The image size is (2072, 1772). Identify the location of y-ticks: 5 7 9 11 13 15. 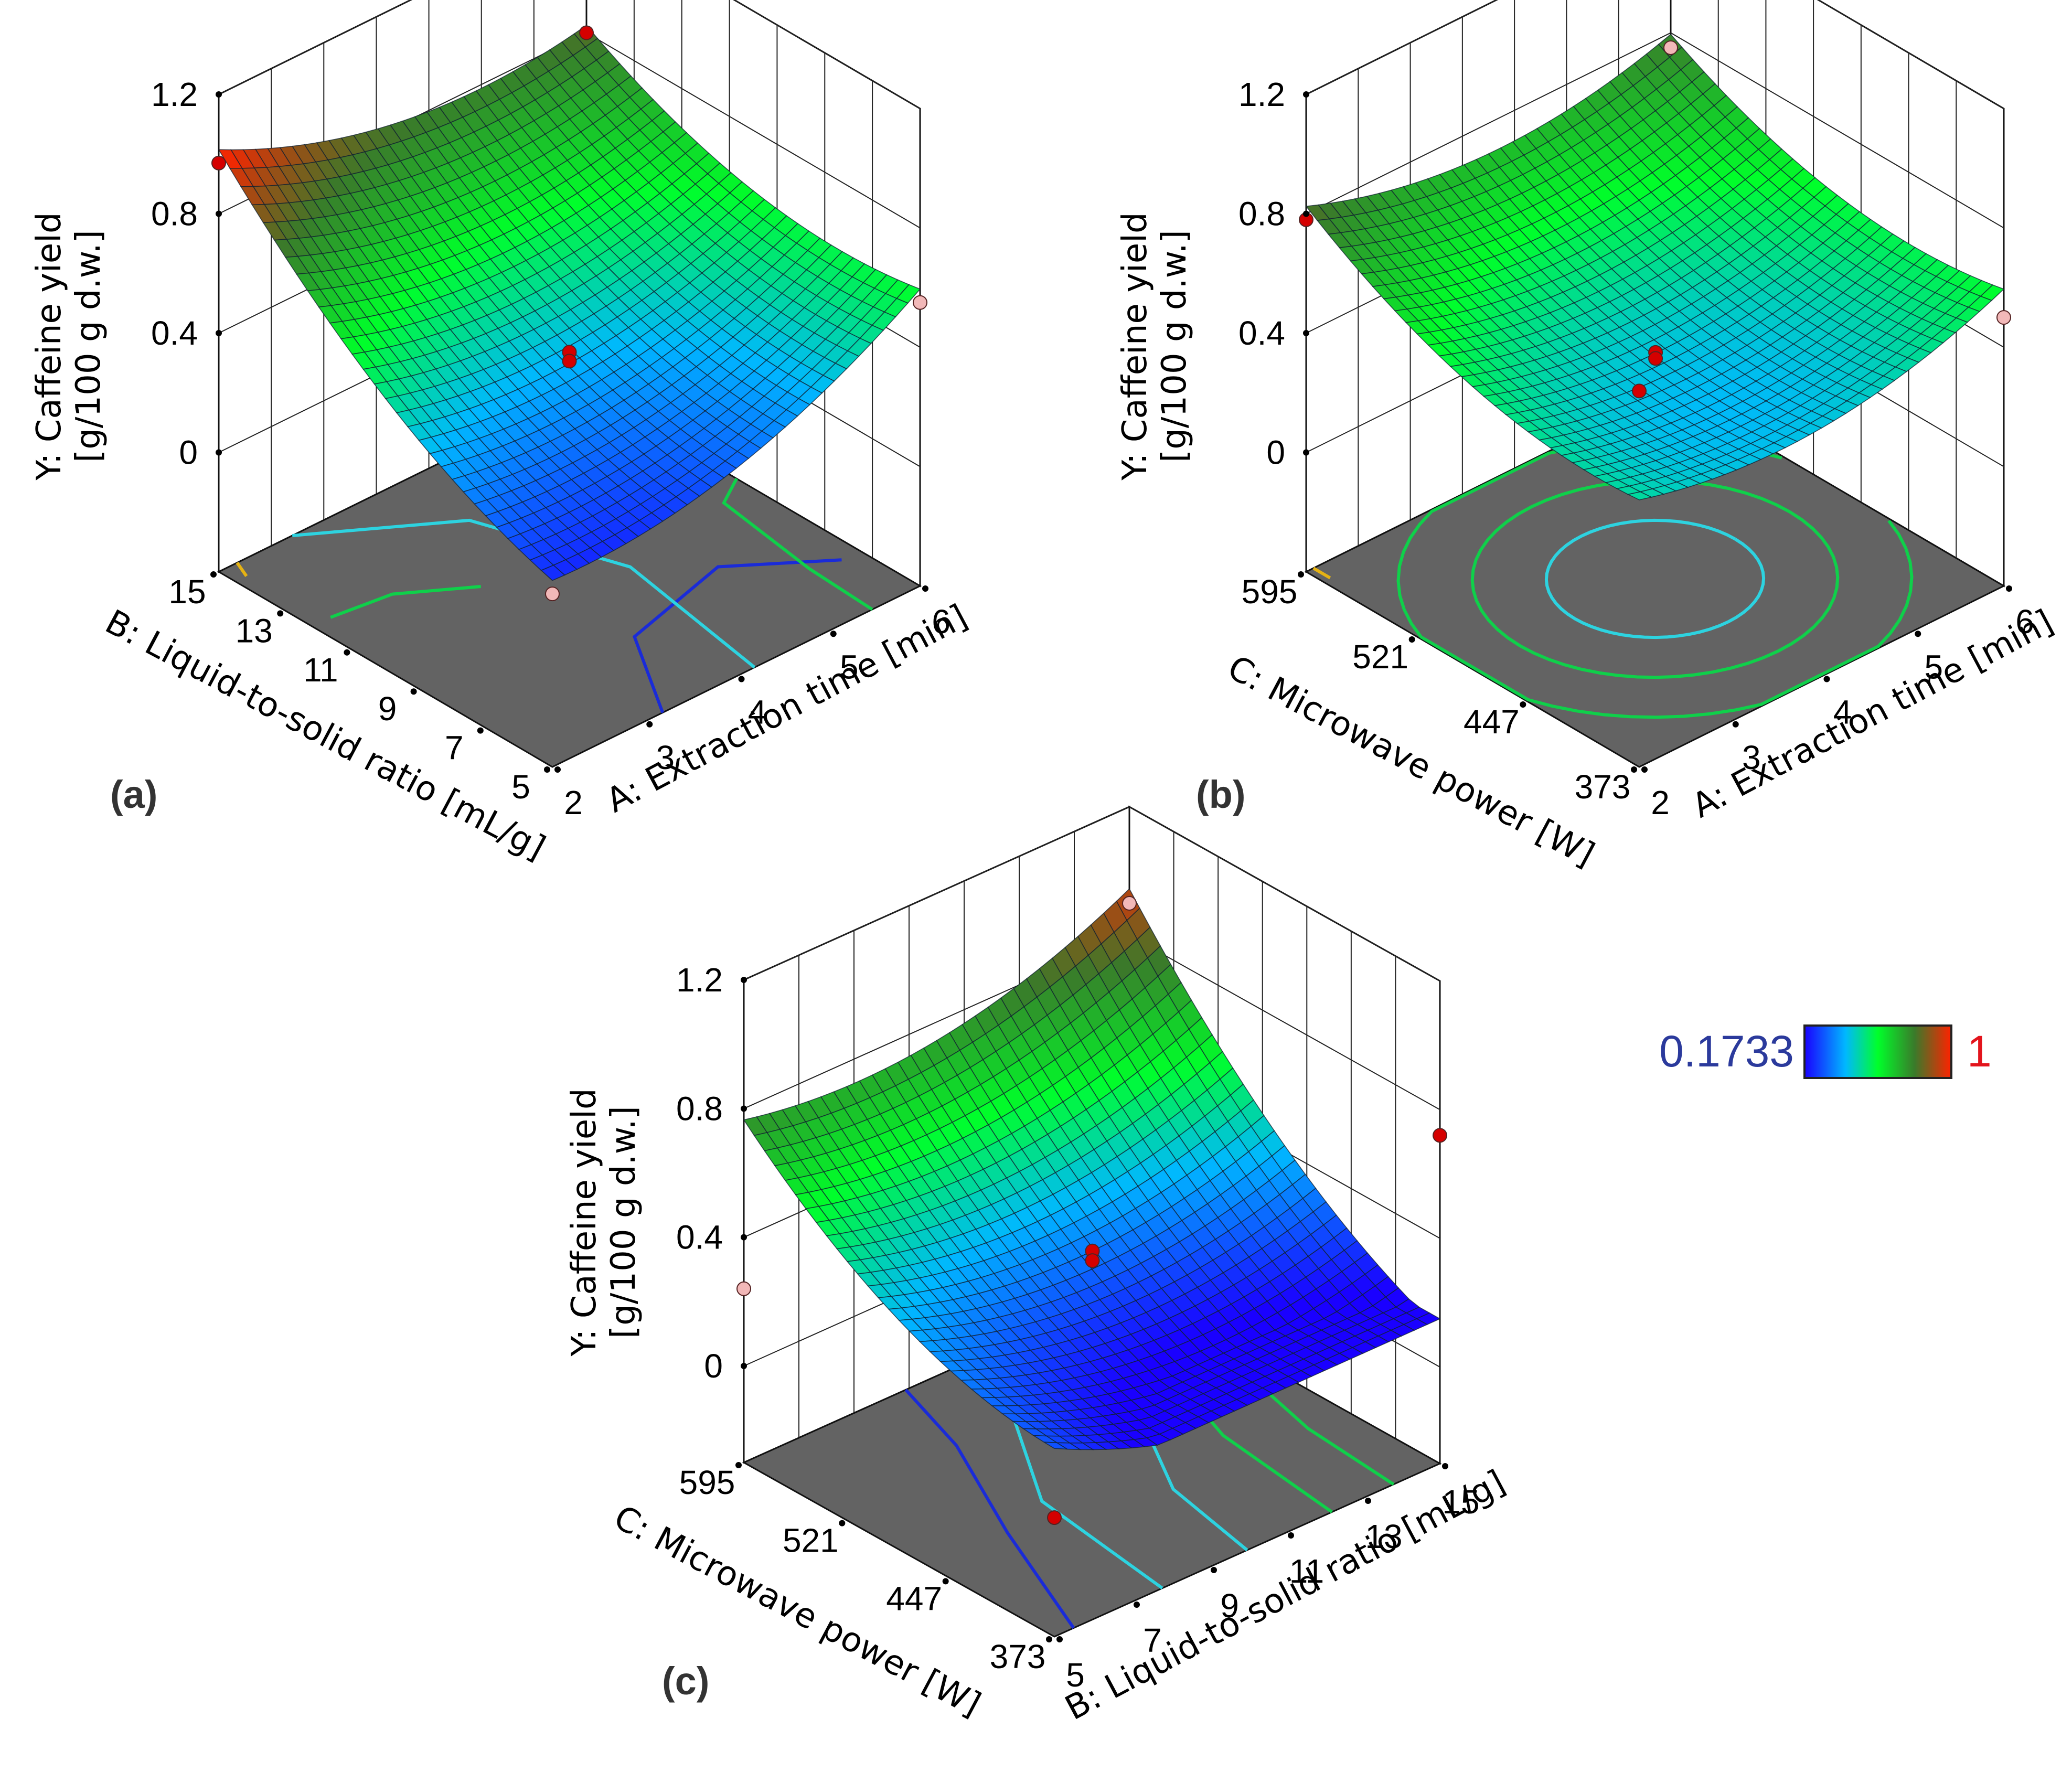
(359, 688).